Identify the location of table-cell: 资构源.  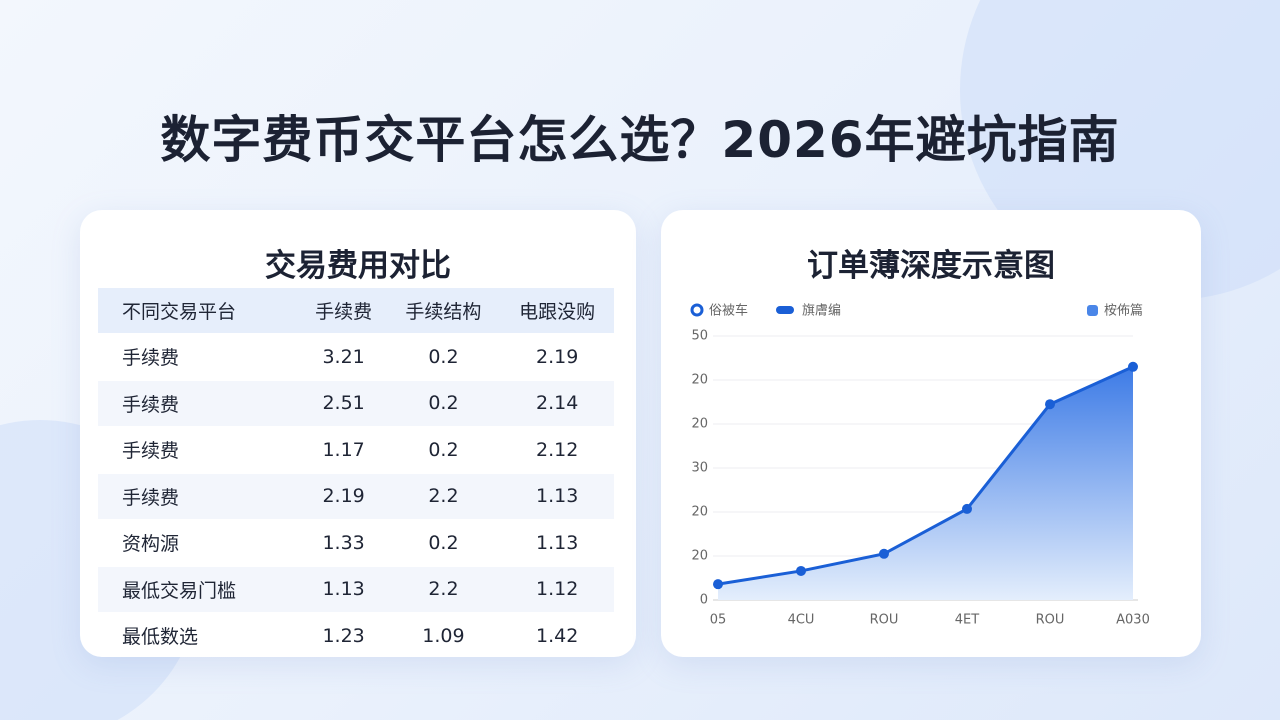
(199, 542).